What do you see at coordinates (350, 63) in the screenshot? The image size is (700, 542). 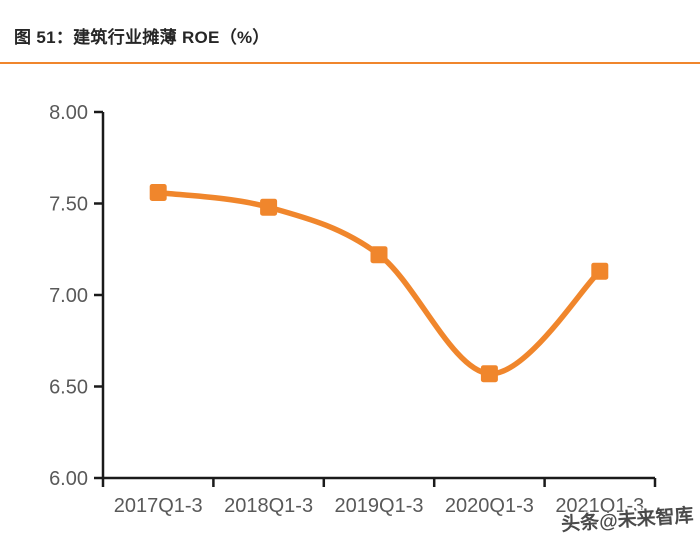 I see `title-divider` at bounding box center [350, 63].